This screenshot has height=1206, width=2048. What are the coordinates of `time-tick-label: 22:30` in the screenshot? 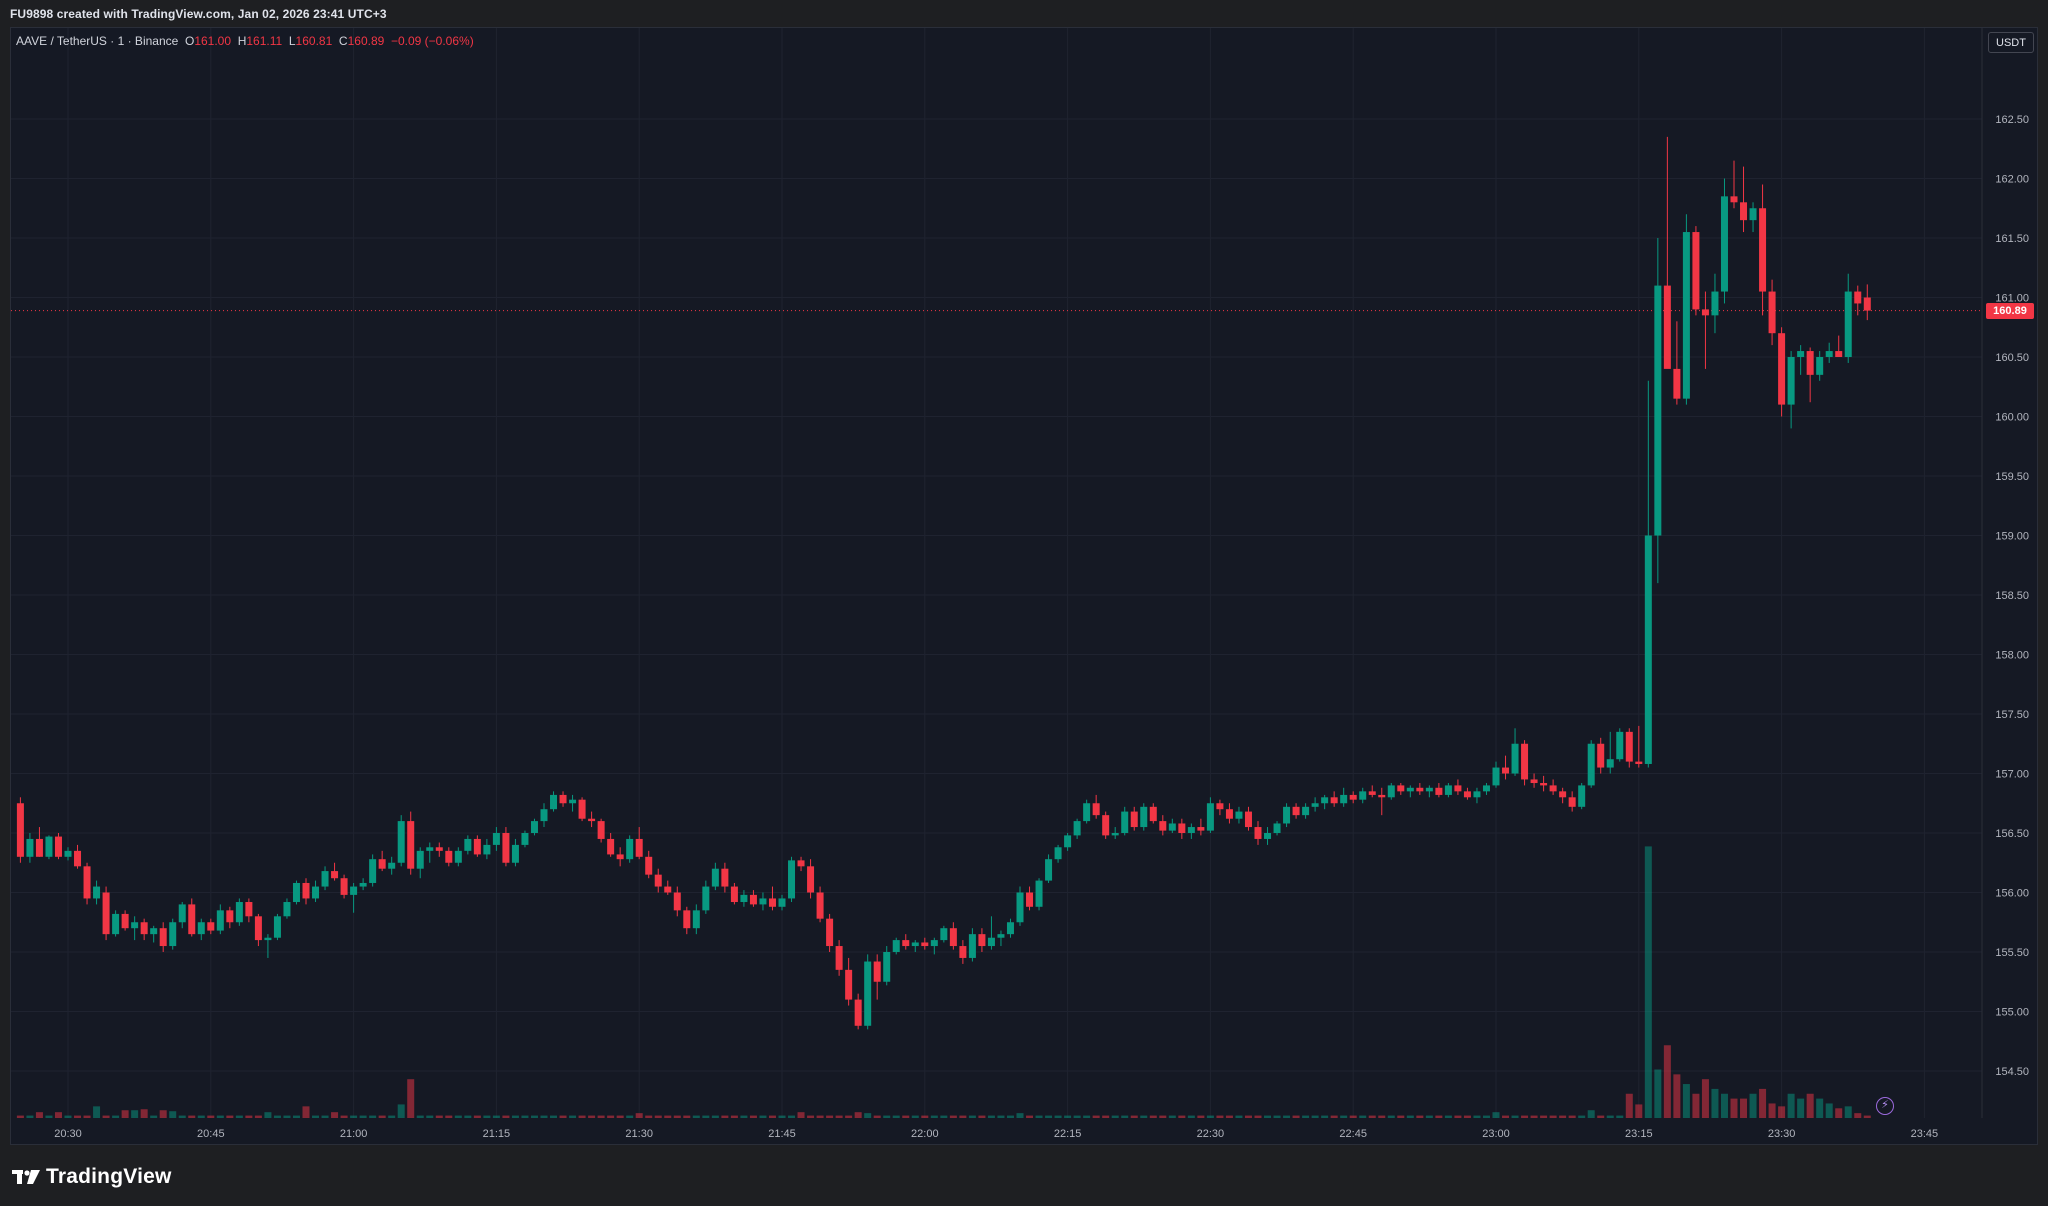 It's located at (1211, 1134).